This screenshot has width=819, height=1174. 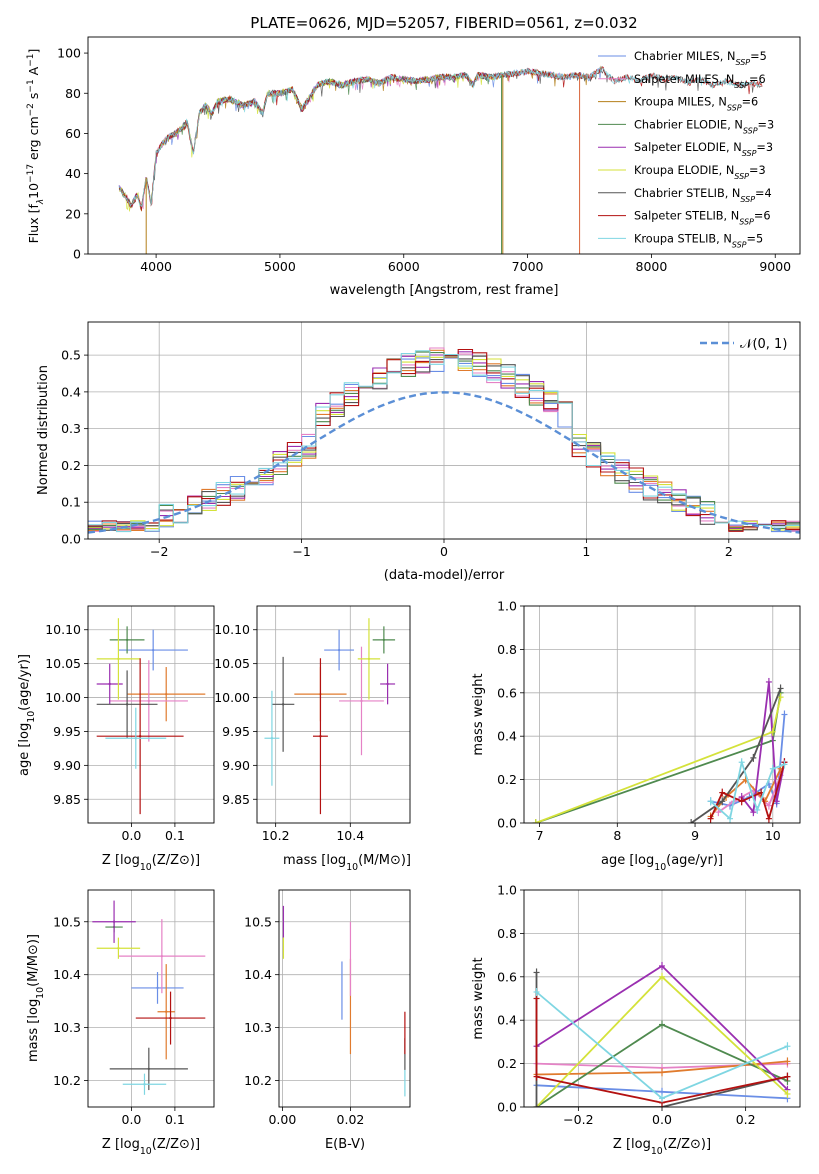 I want to click on x-tick-label: 0.02, so click(x=351, y=1119).